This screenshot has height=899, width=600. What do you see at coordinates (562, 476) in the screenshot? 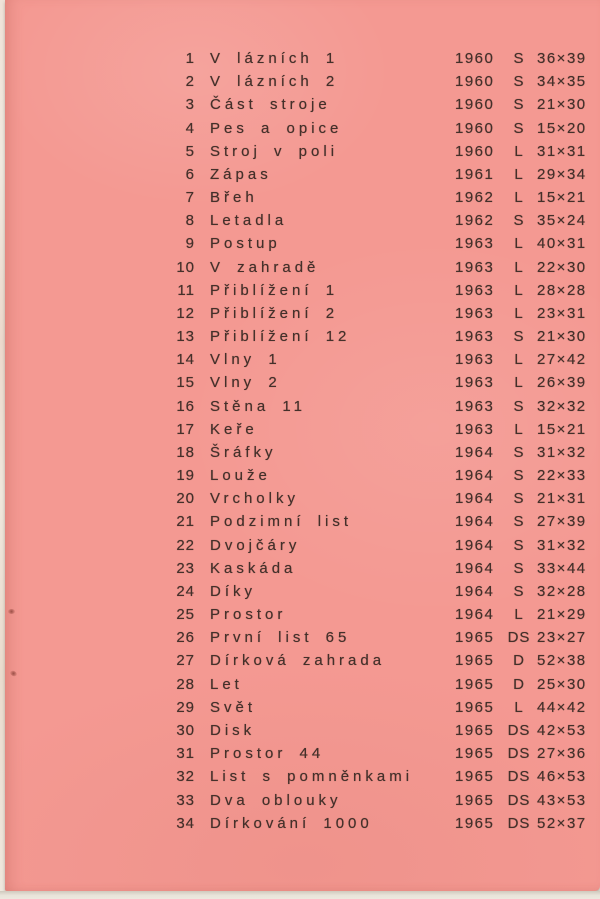
I see `entry-dimensions: 22×33` at bounding box center [562, 476].